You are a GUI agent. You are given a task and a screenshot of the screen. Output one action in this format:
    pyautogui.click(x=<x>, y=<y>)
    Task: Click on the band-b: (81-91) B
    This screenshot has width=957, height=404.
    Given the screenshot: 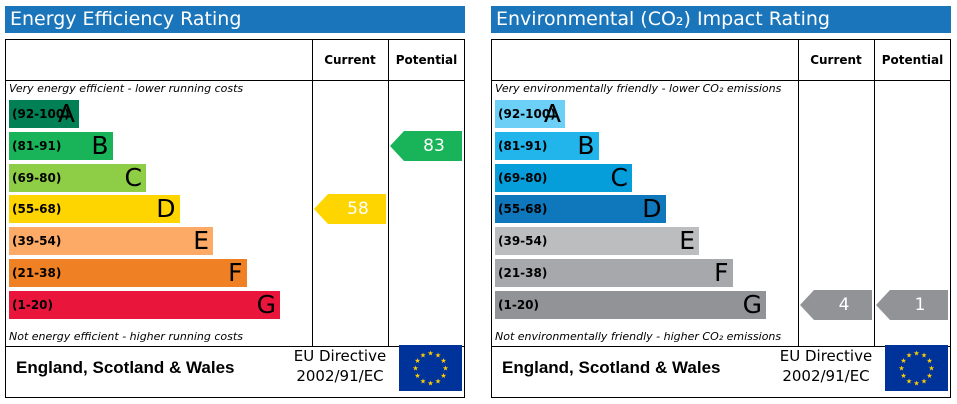 What is the action you would take?
    pyautogui.click(x=547, y=145)
    